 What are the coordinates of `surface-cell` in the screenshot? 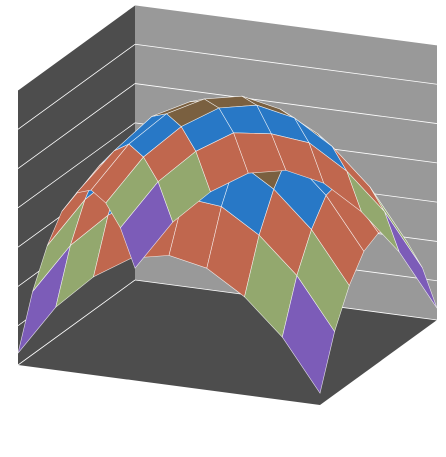 It's located at (411, 260).